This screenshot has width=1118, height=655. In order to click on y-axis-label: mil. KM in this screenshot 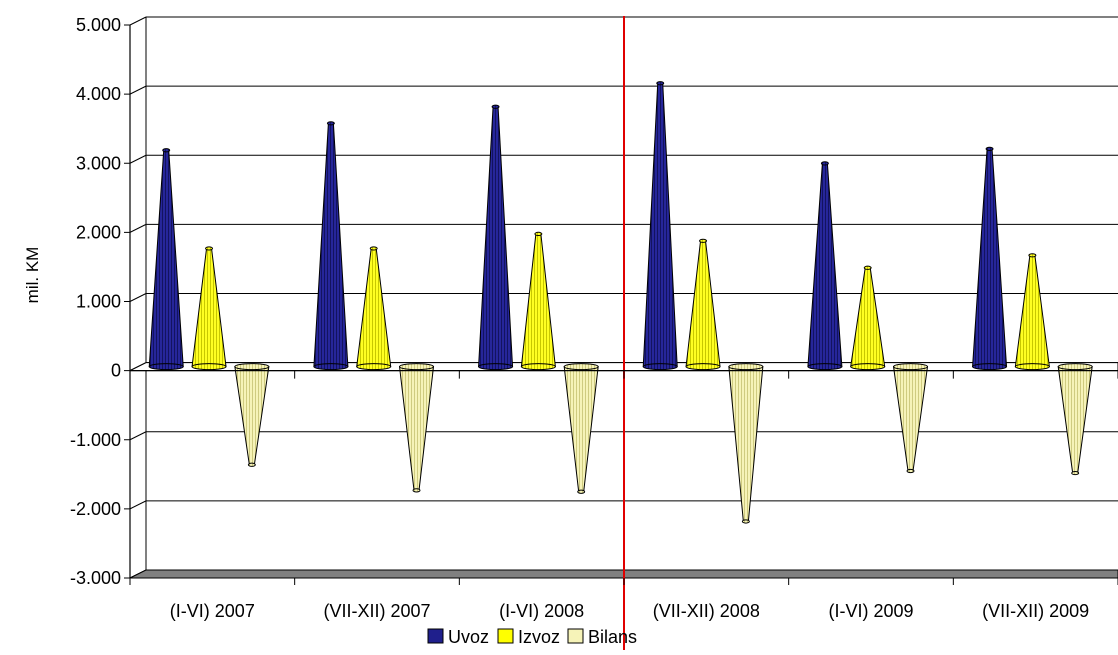, I will do `click(32, 275)`.